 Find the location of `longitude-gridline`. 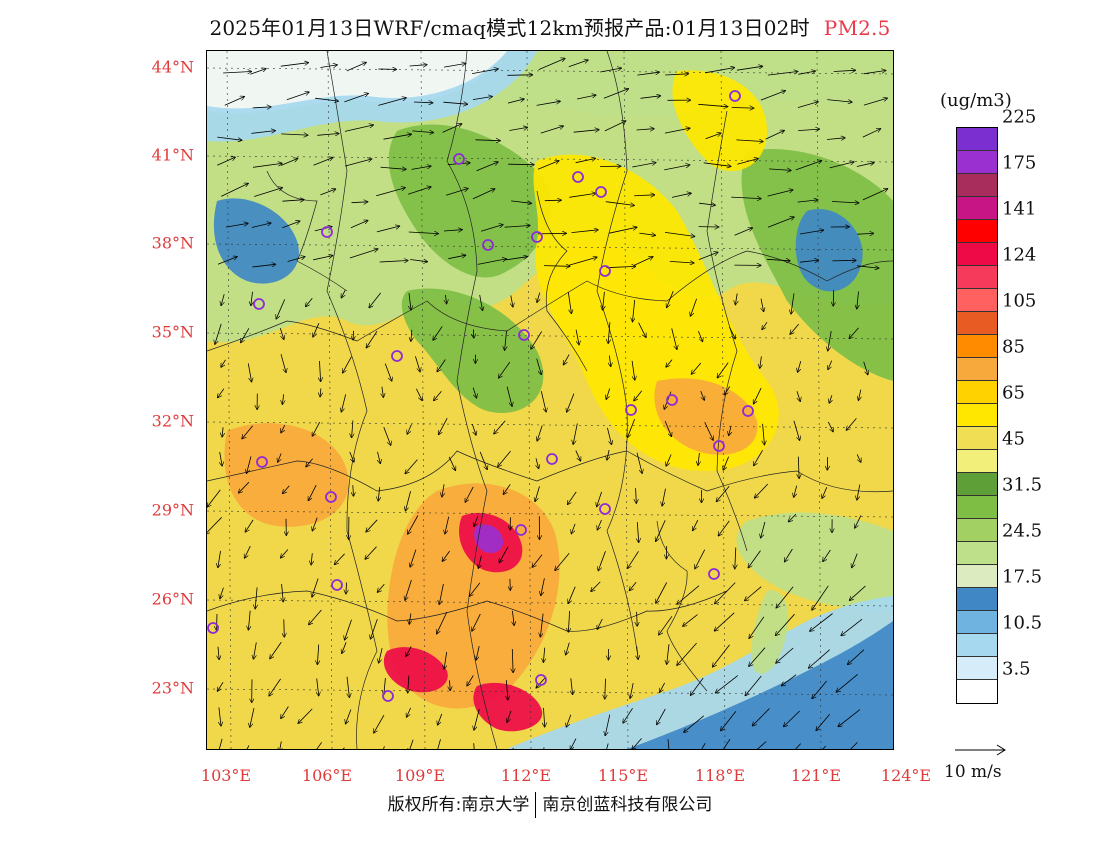

longitude-gridline is located at coordinates (529, 400).